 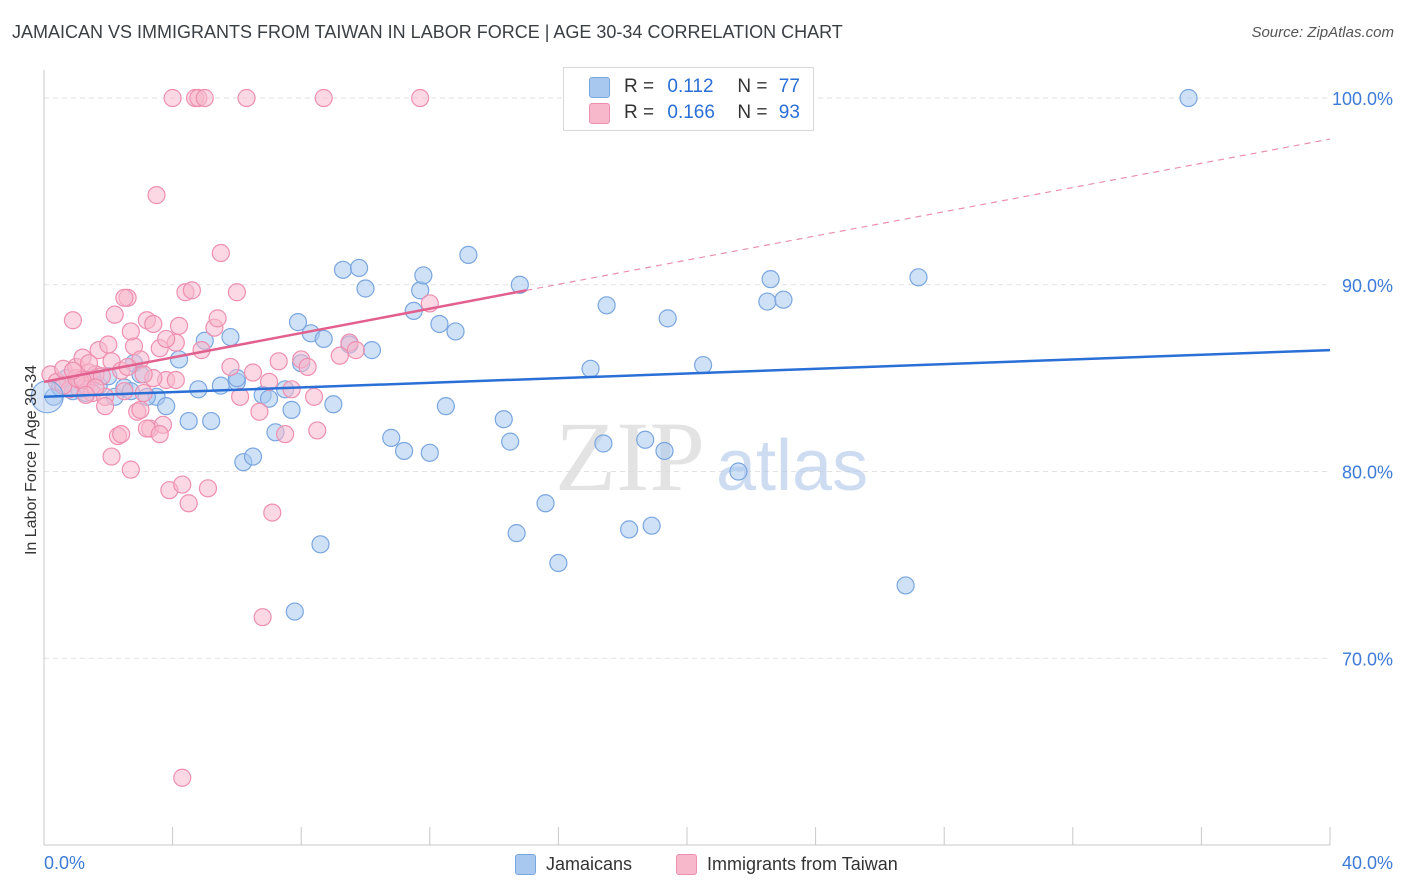 What do you see at coordinates (1367, 473) in the screenshot?
I see `y-tick-label: 80.0%` at bounding box center [1367, 473].